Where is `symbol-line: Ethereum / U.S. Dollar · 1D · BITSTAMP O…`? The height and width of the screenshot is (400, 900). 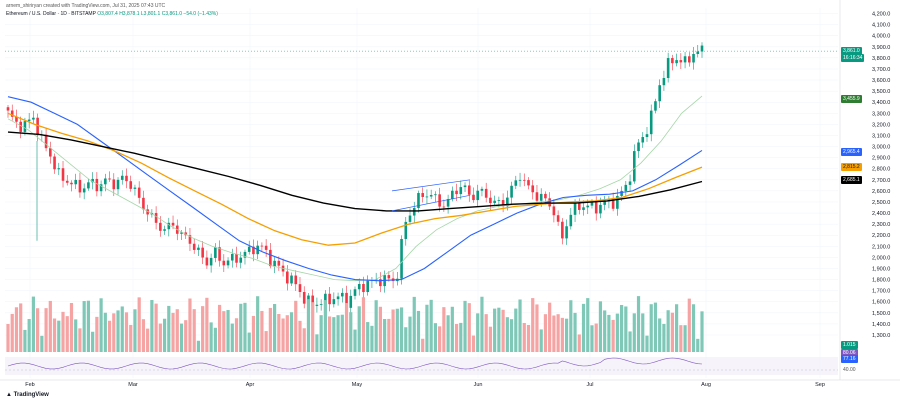
symbol-line: Ethereum / U.S. Dollar · 1D · BITSTAMP O… is located at coordinates (112, 14).